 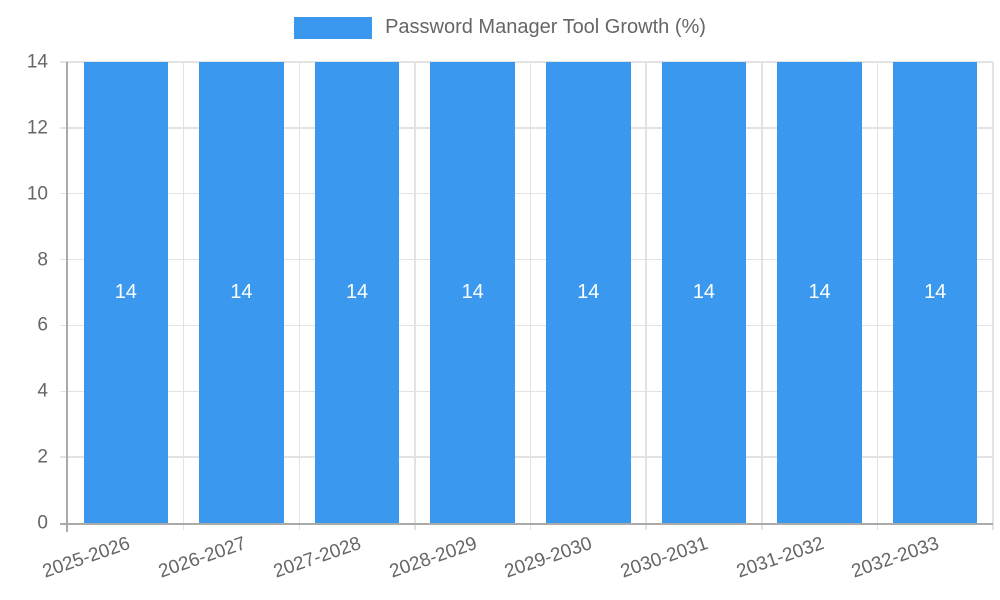 I want to click on legend-swatch, so click(x=333, y=27).